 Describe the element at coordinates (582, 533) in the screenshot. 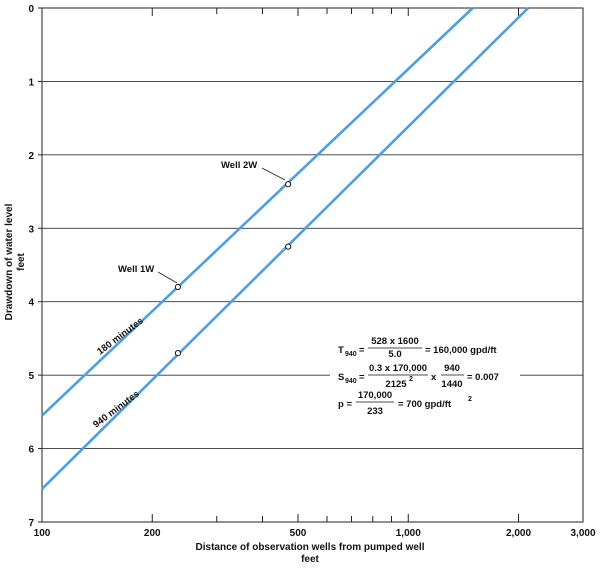

I see `x-tick-label-3000: 3,000` at that location.